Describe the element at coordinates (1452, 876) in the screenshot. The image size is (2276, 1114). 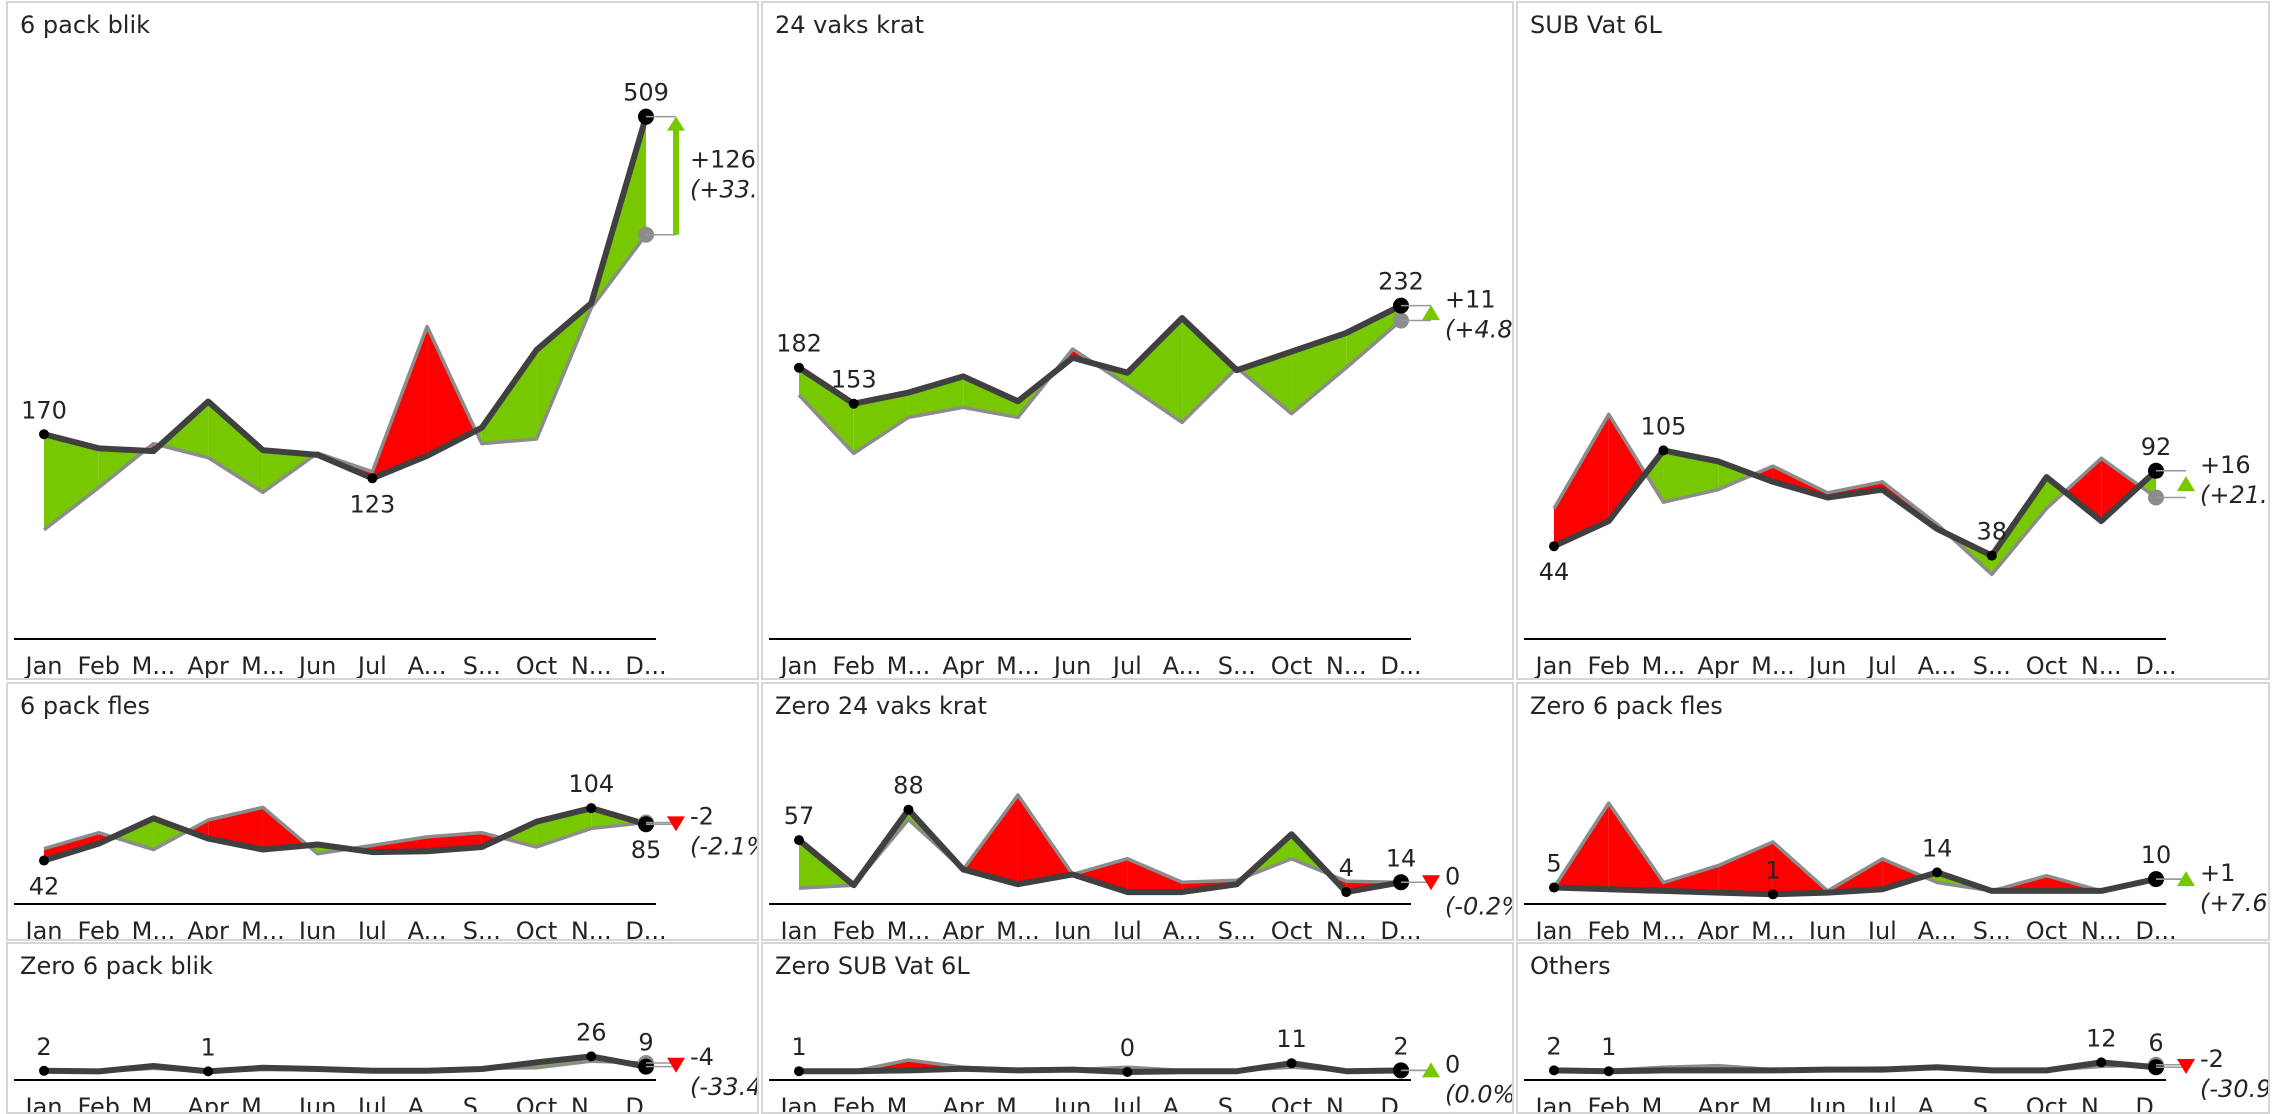
I see `variance-value: 0` at that location.